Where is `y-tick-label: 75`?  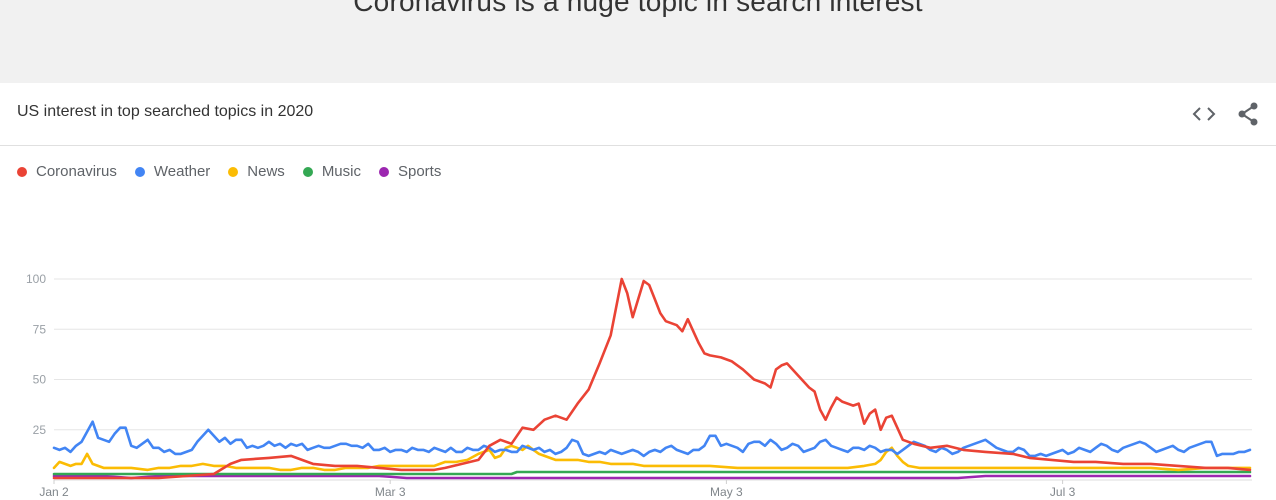
y-tick-label: 75 is located at coordinates (40, 329).